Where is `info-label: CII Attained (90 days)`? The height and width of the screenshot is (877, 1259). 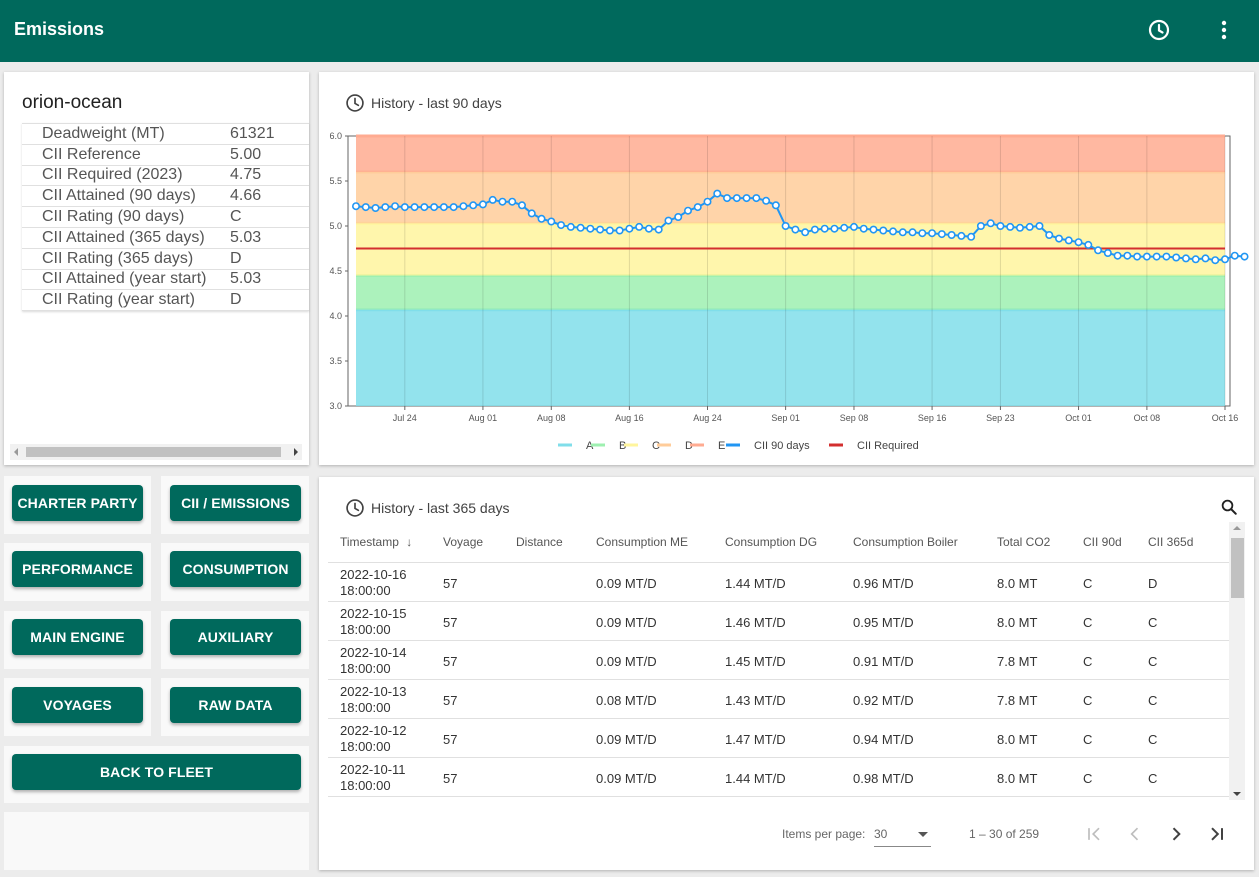 info-label: CII Attained (90 days) is located at coordinates (119, 196).